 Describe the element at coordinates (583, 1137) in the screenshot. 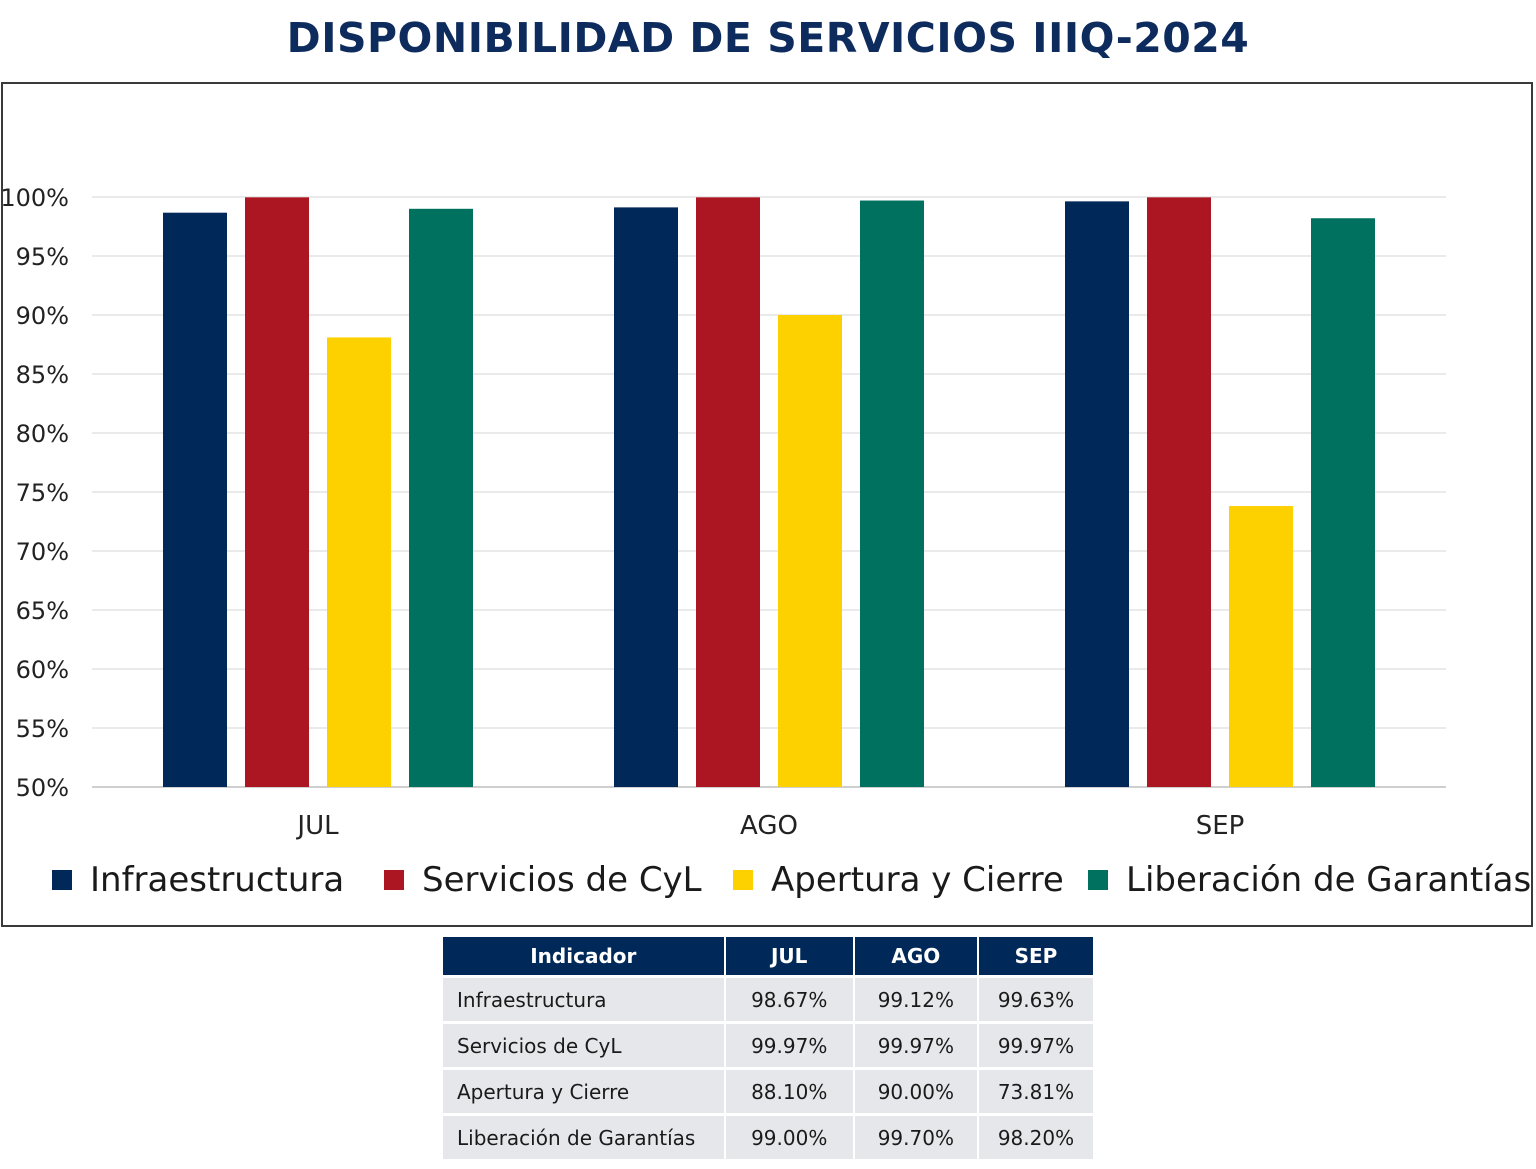

I see `table-cell: Liberación de Garantías` at that location.